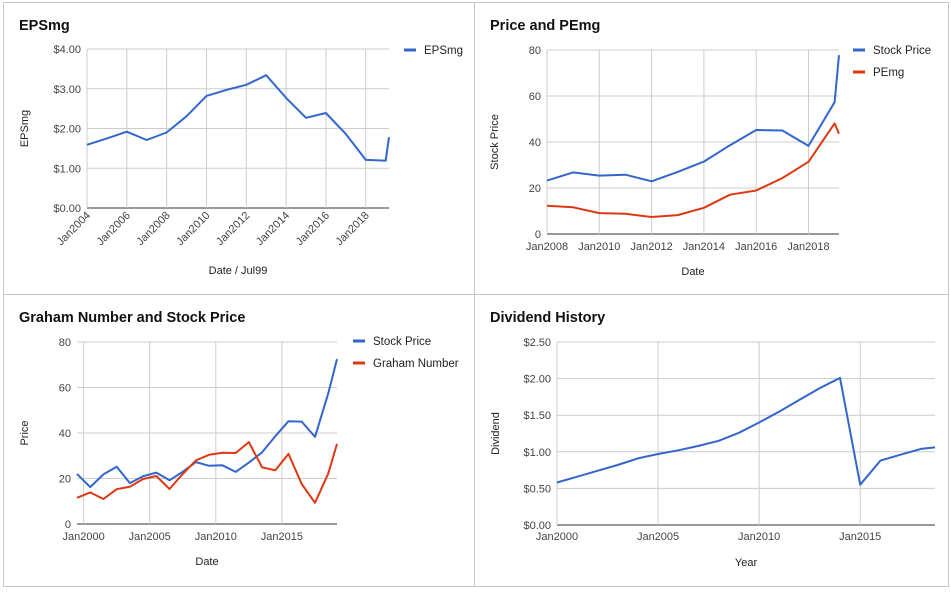 The width and height of the screenshot is (951, 594). Describe the element at coordinates (44, 26) in the screenshot. I see `chart-title: EPSmg` at that location.